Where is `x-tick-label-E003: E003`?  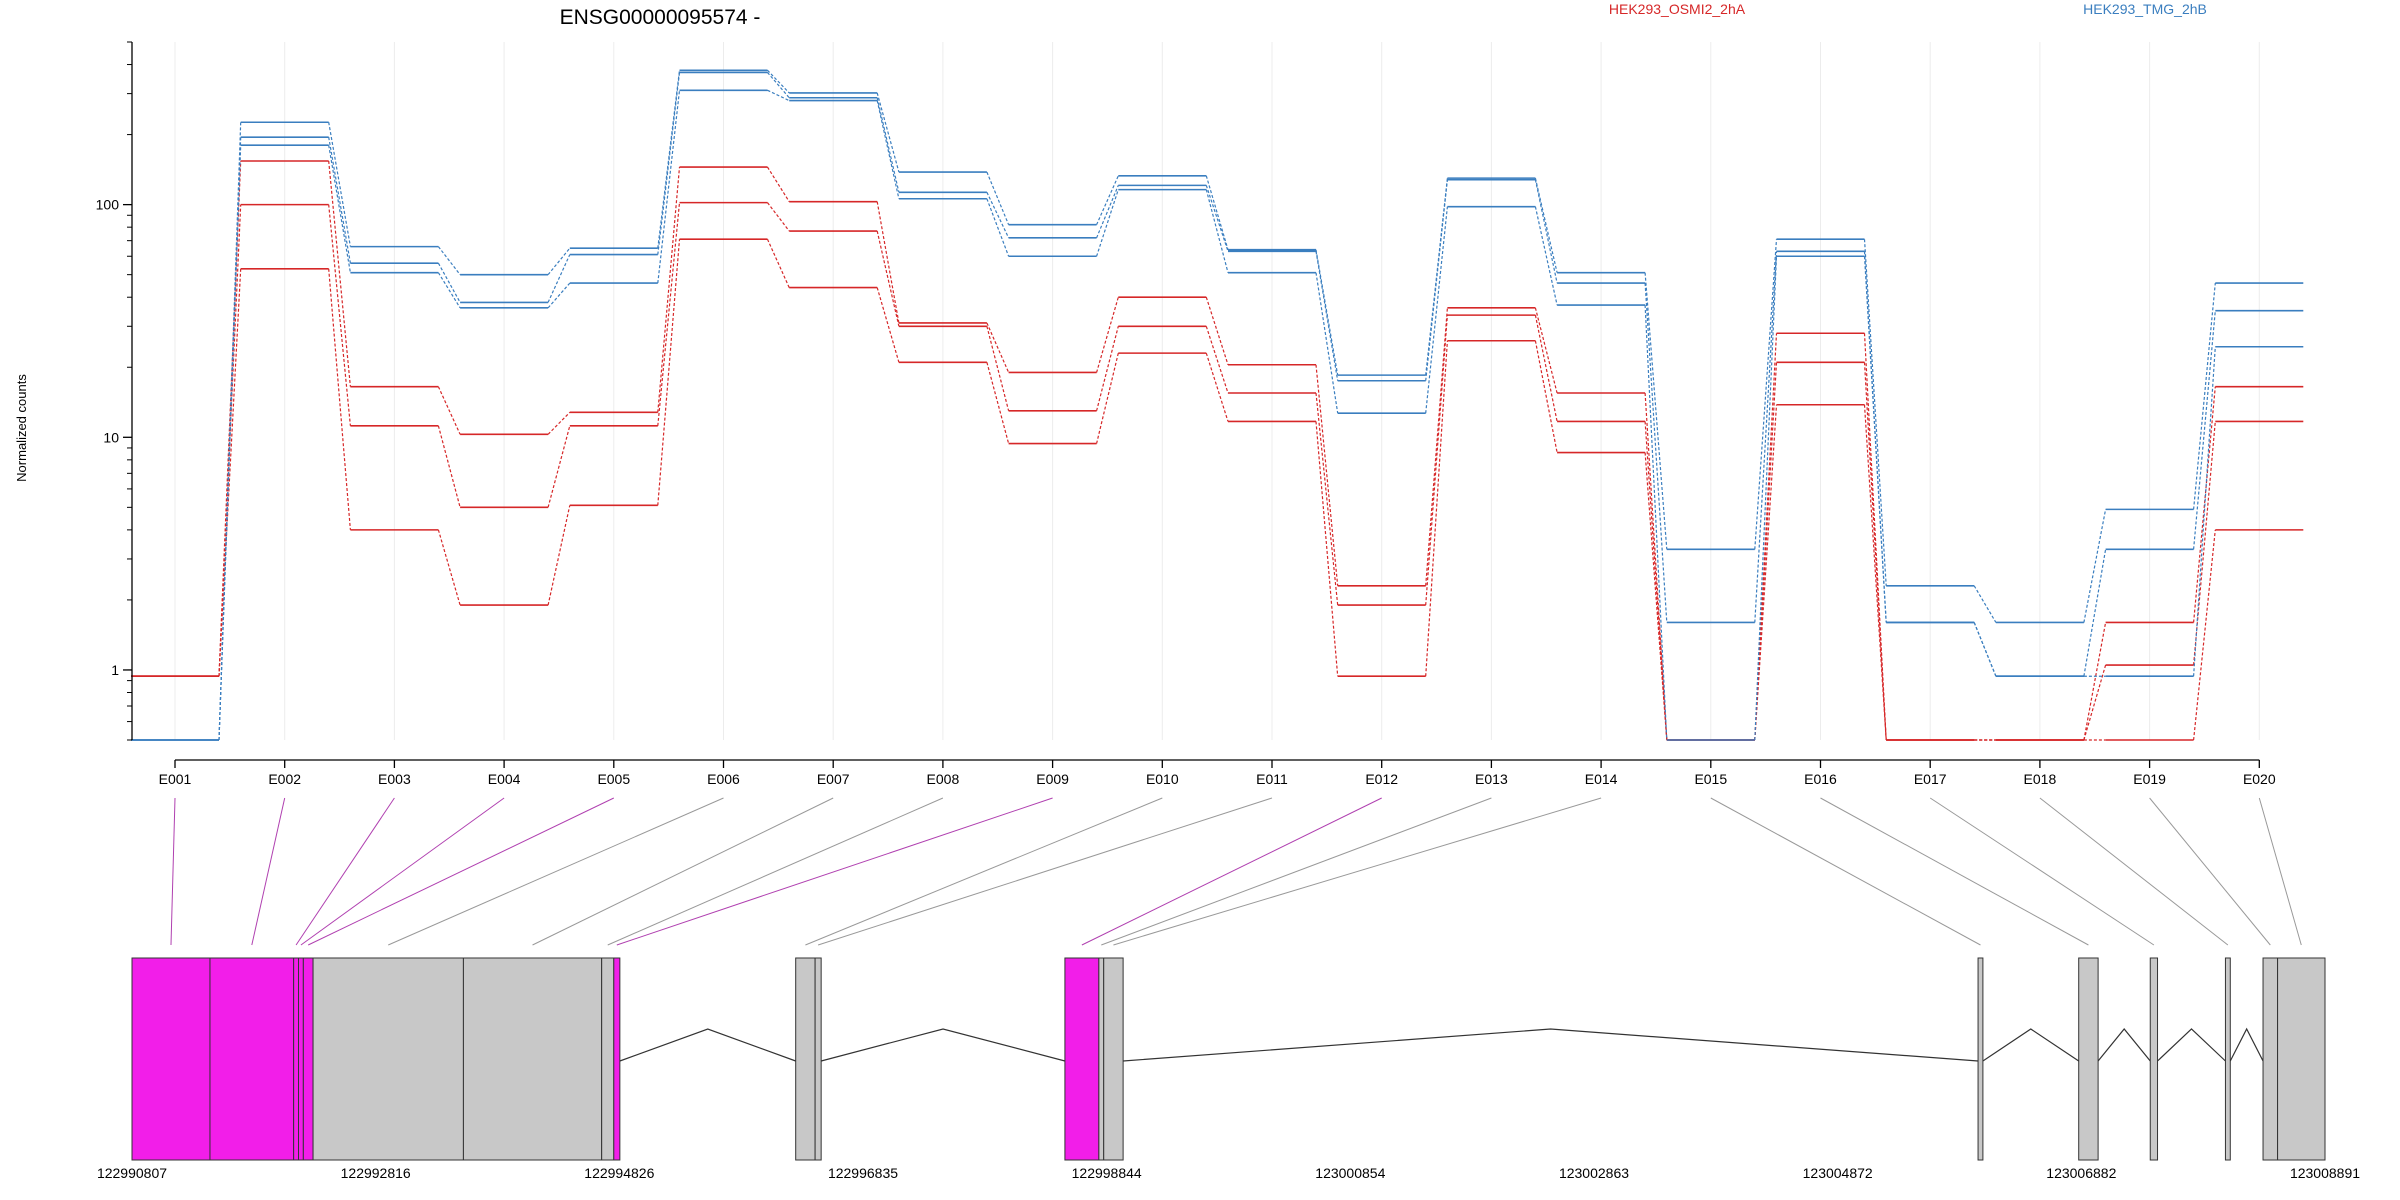
x-tick-label-E003: E003 is located at coordinates (394, 779).